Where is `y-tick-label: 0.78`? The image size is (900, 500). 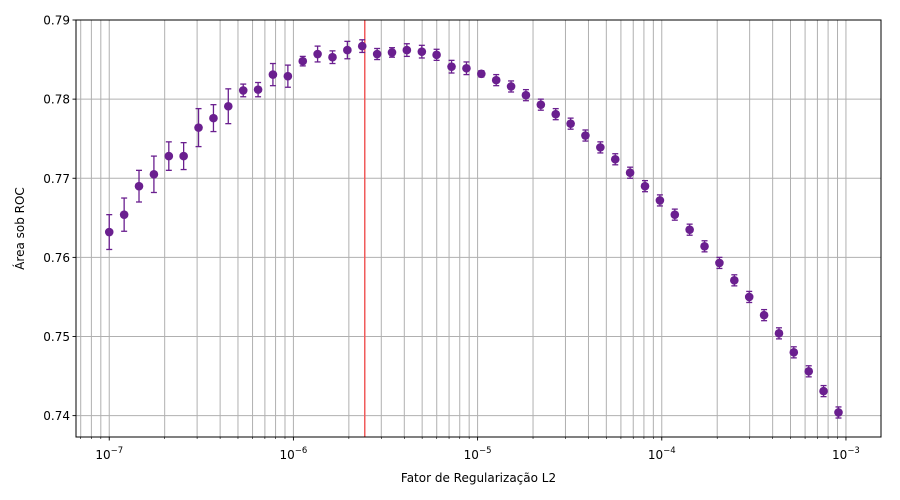
y-tick-label: 0.78 is located at coordinates (56, 100).